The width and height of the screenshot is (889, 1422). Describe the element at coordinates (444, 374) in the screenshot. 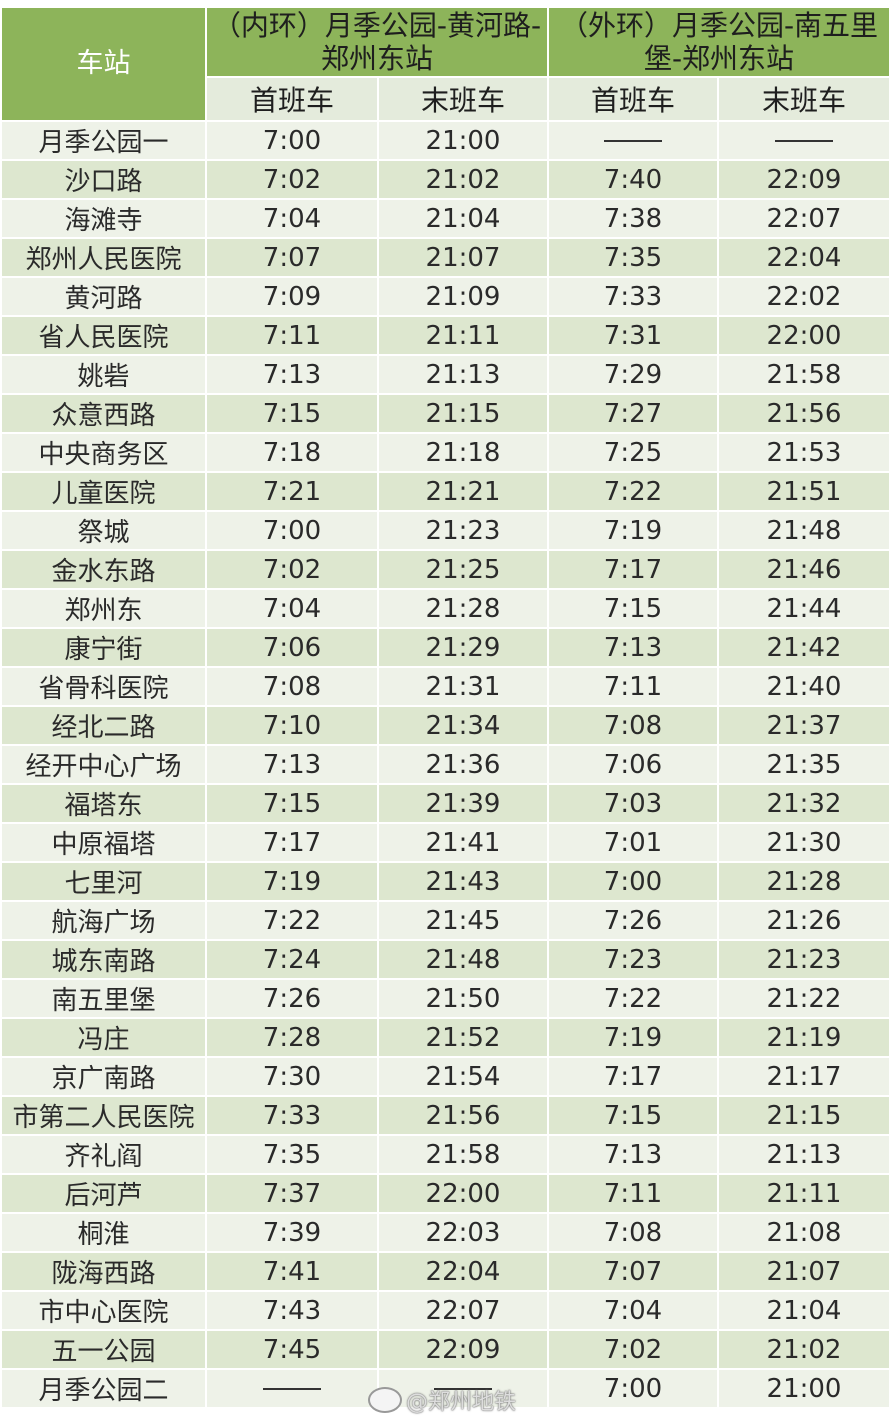

I see `table-row: 姚砦 7:13 21:13 7:29 21:58` at that location.